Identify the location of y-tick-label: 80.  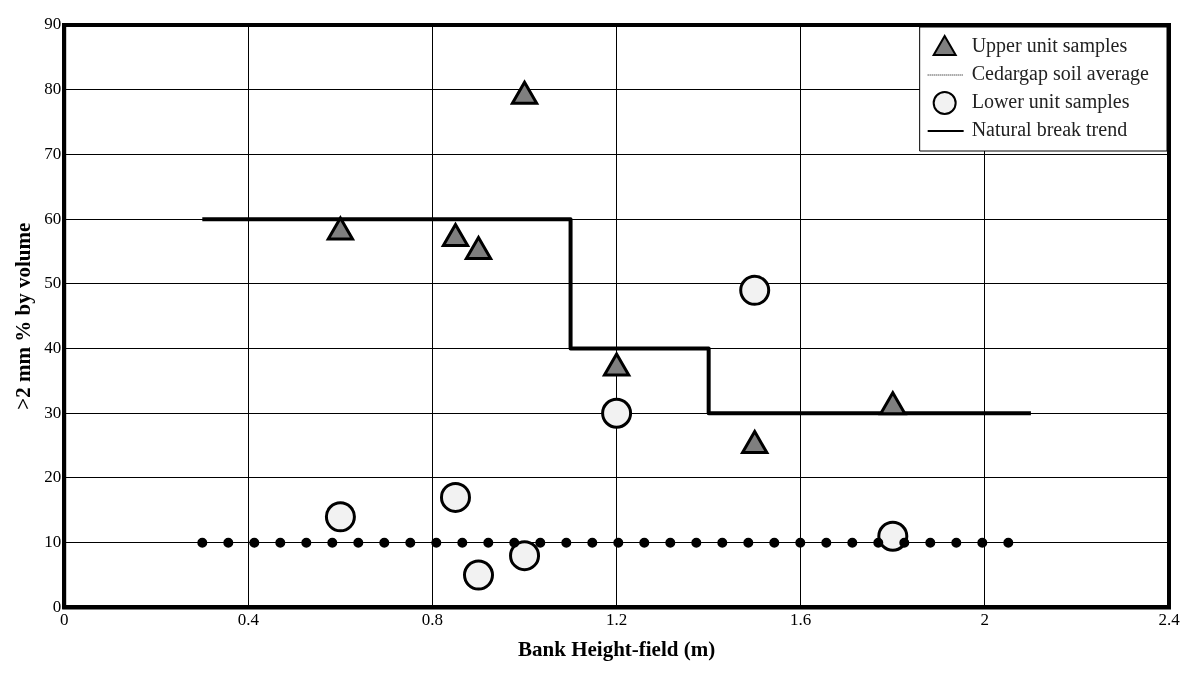
(53, 89).